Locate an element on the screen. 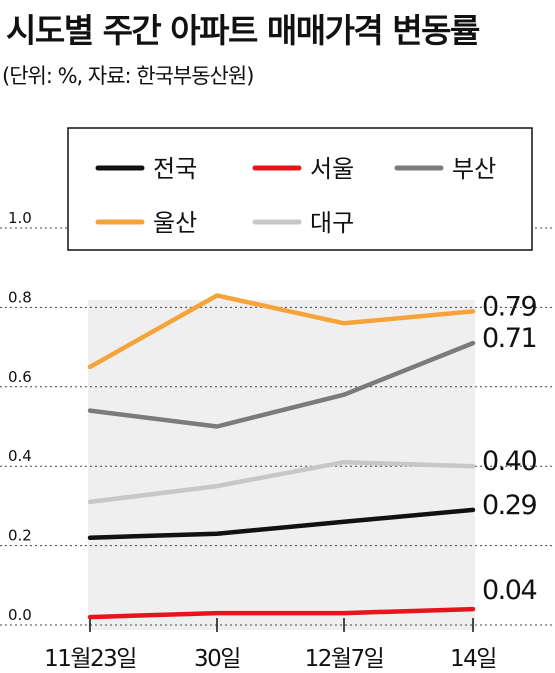 The height and width of the screenshot is (673, 555). legend-label: 부산 is located at coordinates (474, 169).